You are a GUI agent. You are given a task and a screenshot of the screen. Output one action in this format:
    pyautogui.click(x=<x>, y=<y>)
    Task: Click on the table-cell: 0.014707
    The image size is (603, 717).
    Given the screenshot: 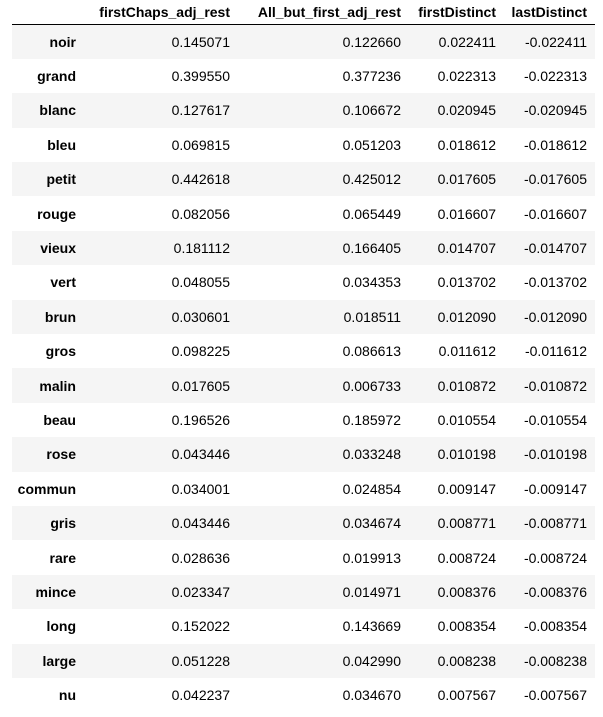 What is the action you would take?
    pyautogui.click(x=466, y=248)
    